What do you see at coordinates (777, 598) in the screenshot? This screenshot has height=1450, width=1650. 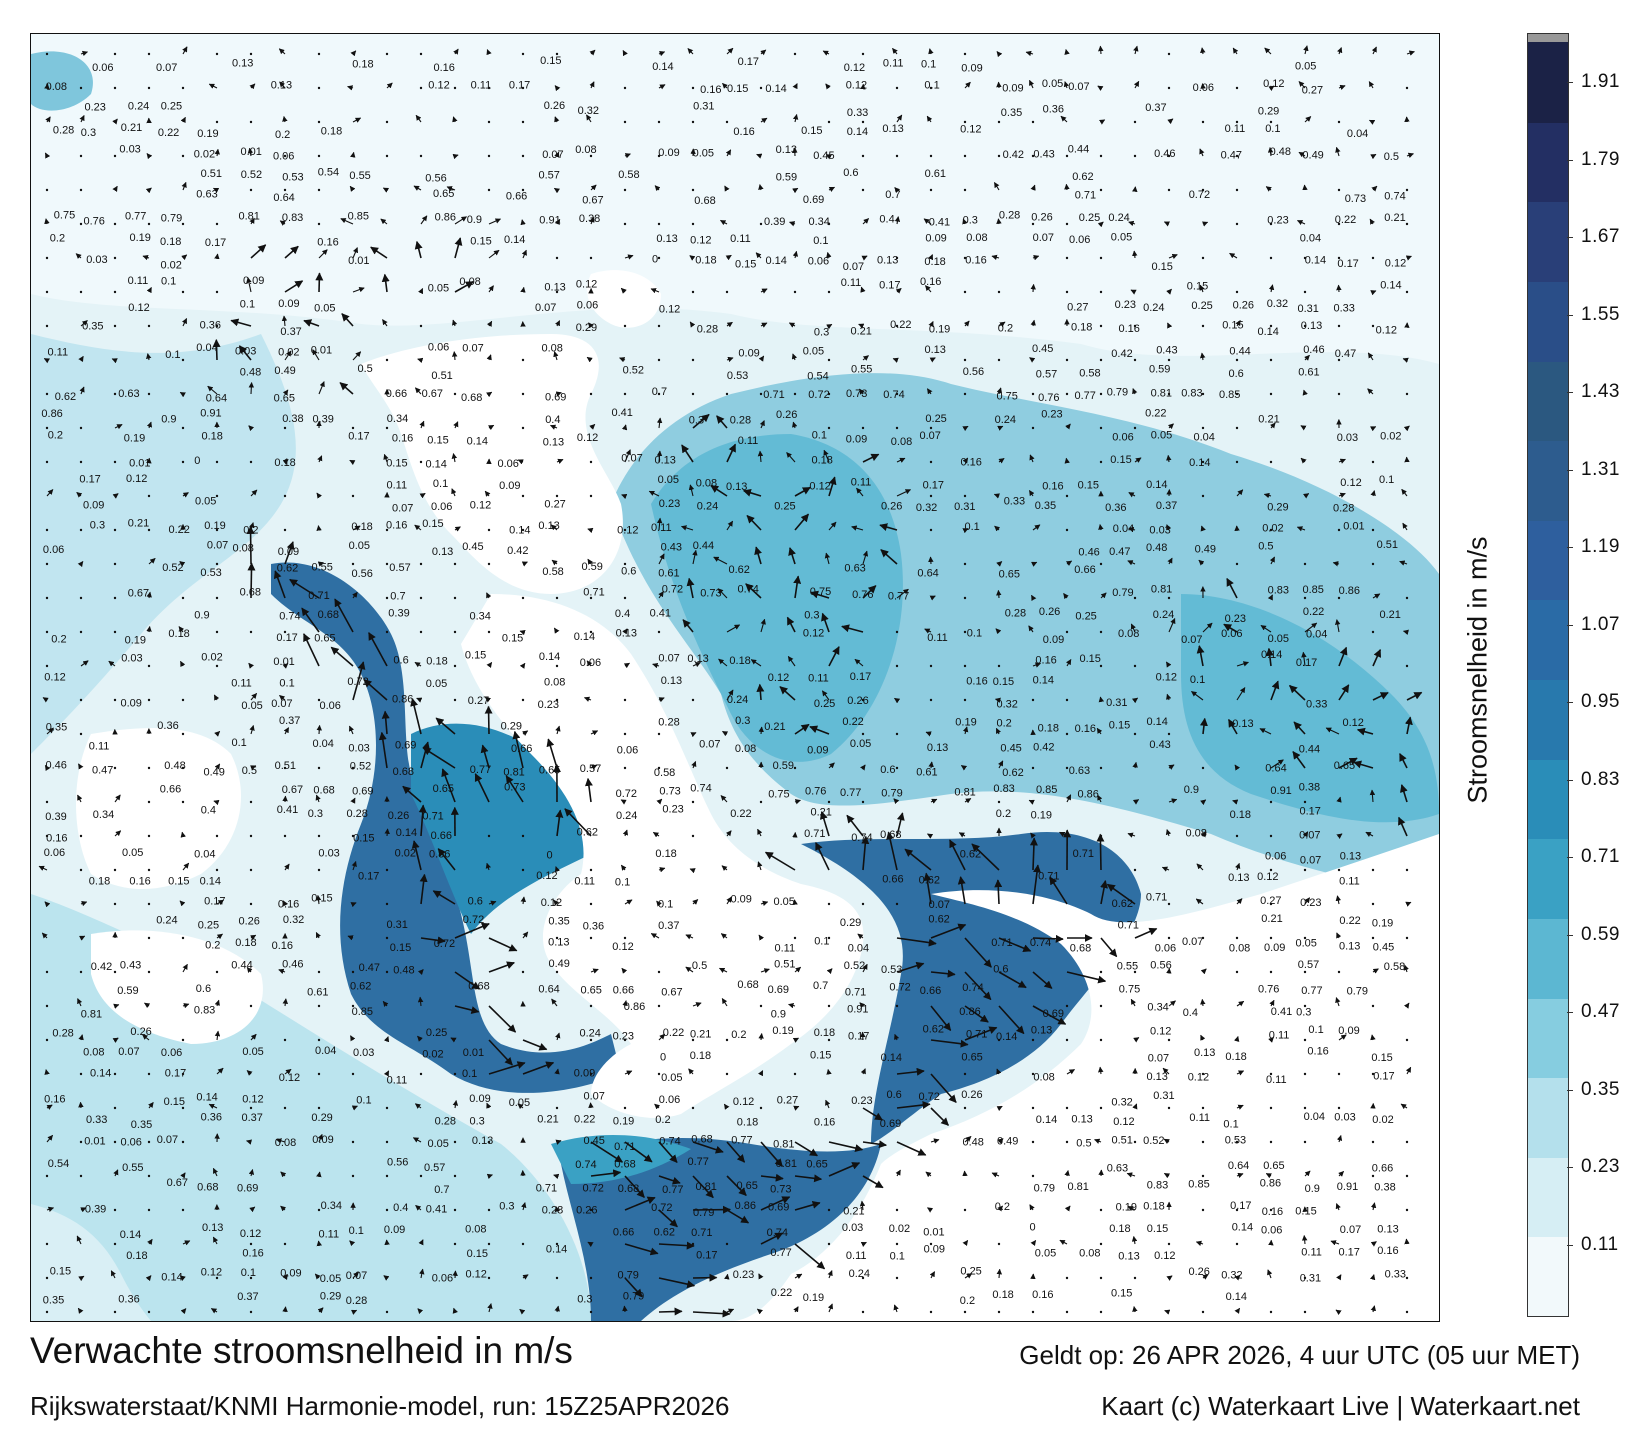 I see `central-channel` at bounding box center [777, 598].